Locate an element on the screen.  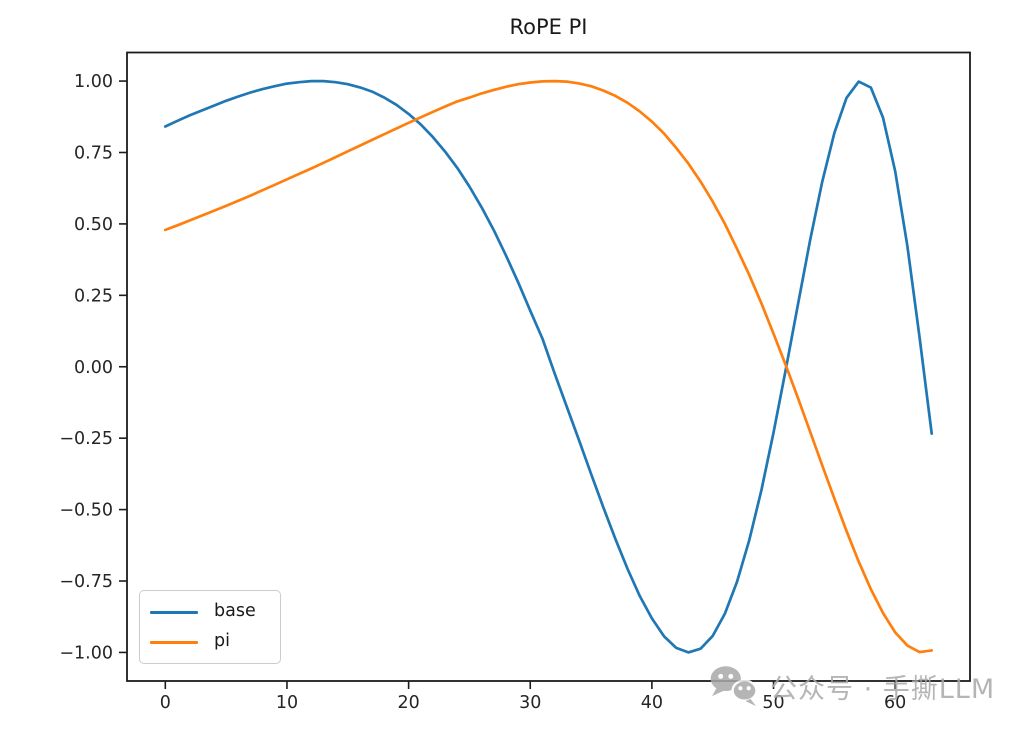
y-tick-label: −0.75 is located at coordinates (86, 582).